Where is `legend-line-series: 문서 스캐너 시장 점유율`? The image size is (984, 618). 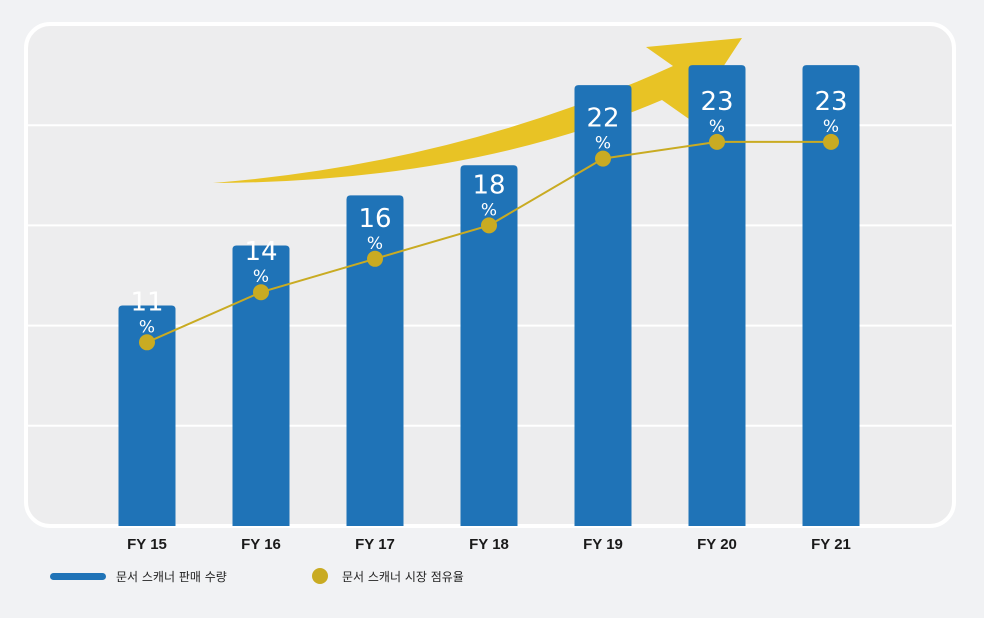
legend-line-series: 문서 스캐너 시장 점유율 is located at coordinates (388, 576).